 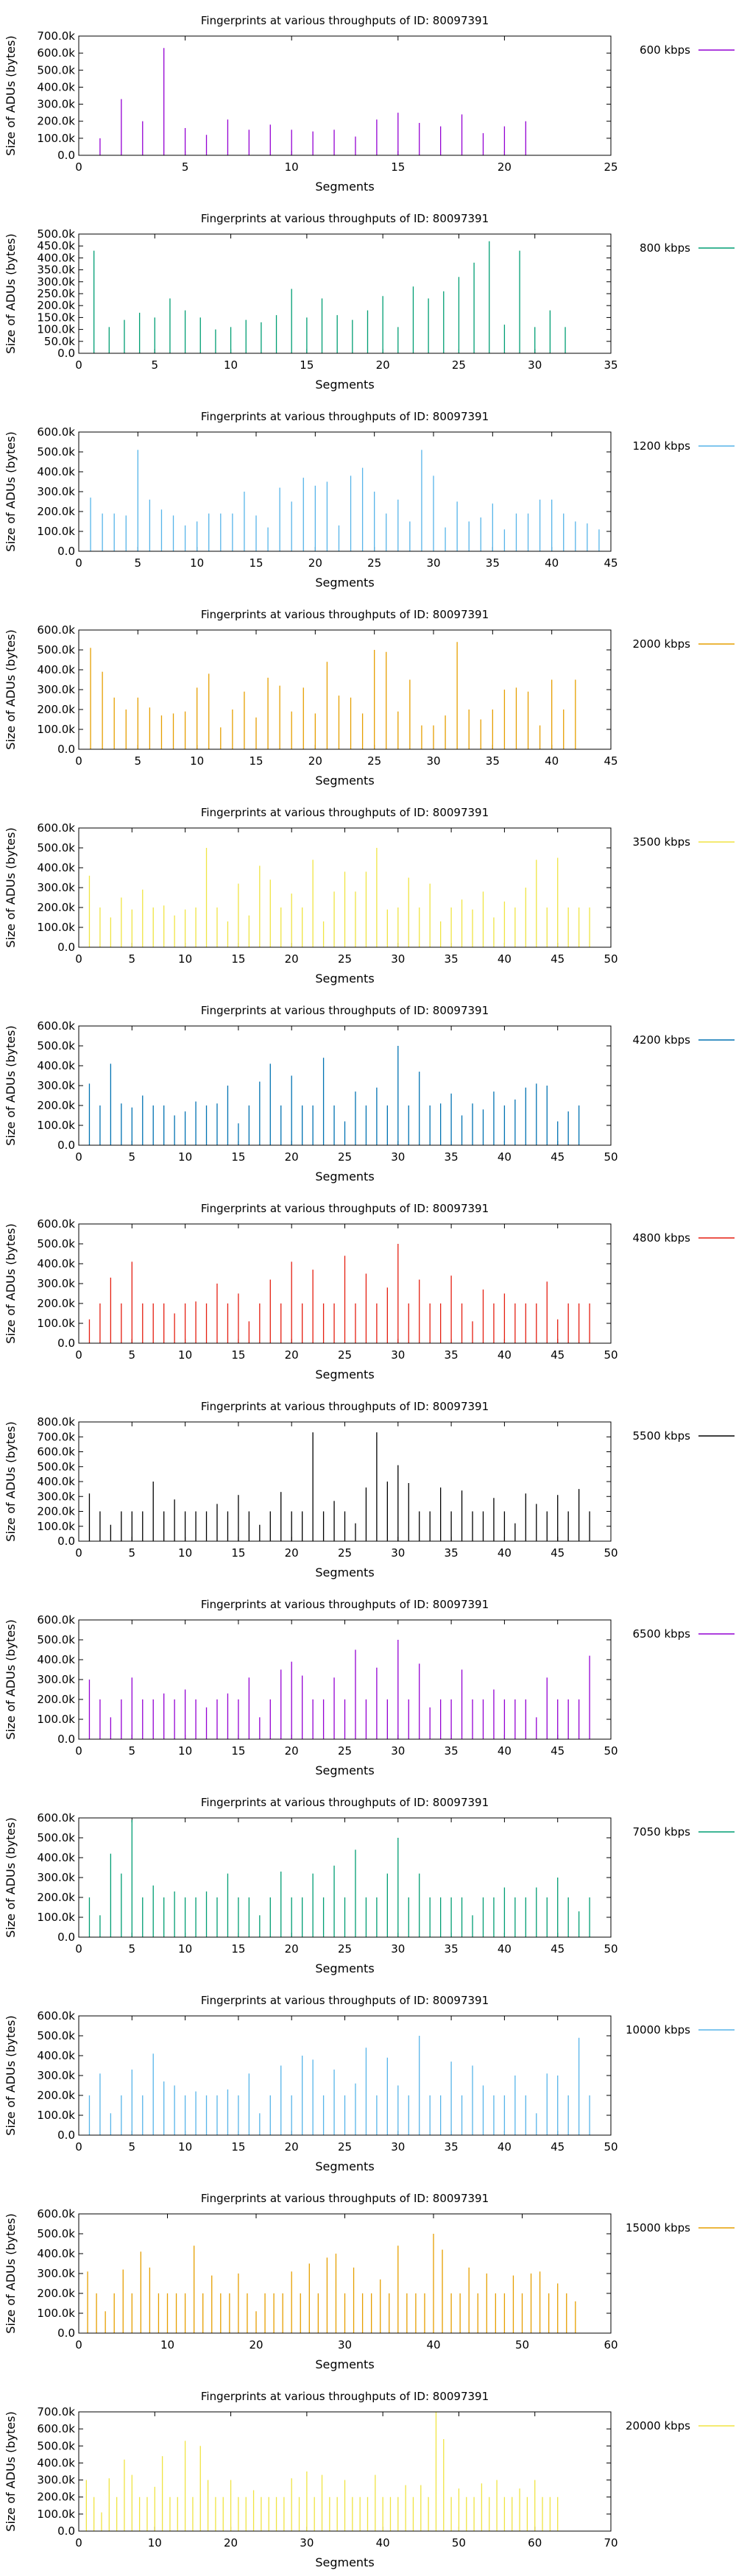 What do you see at coordinates (662, 1634) in the screenshot?
I see `legend-label: 6500 kbps` at bounding box center [662, 1634].